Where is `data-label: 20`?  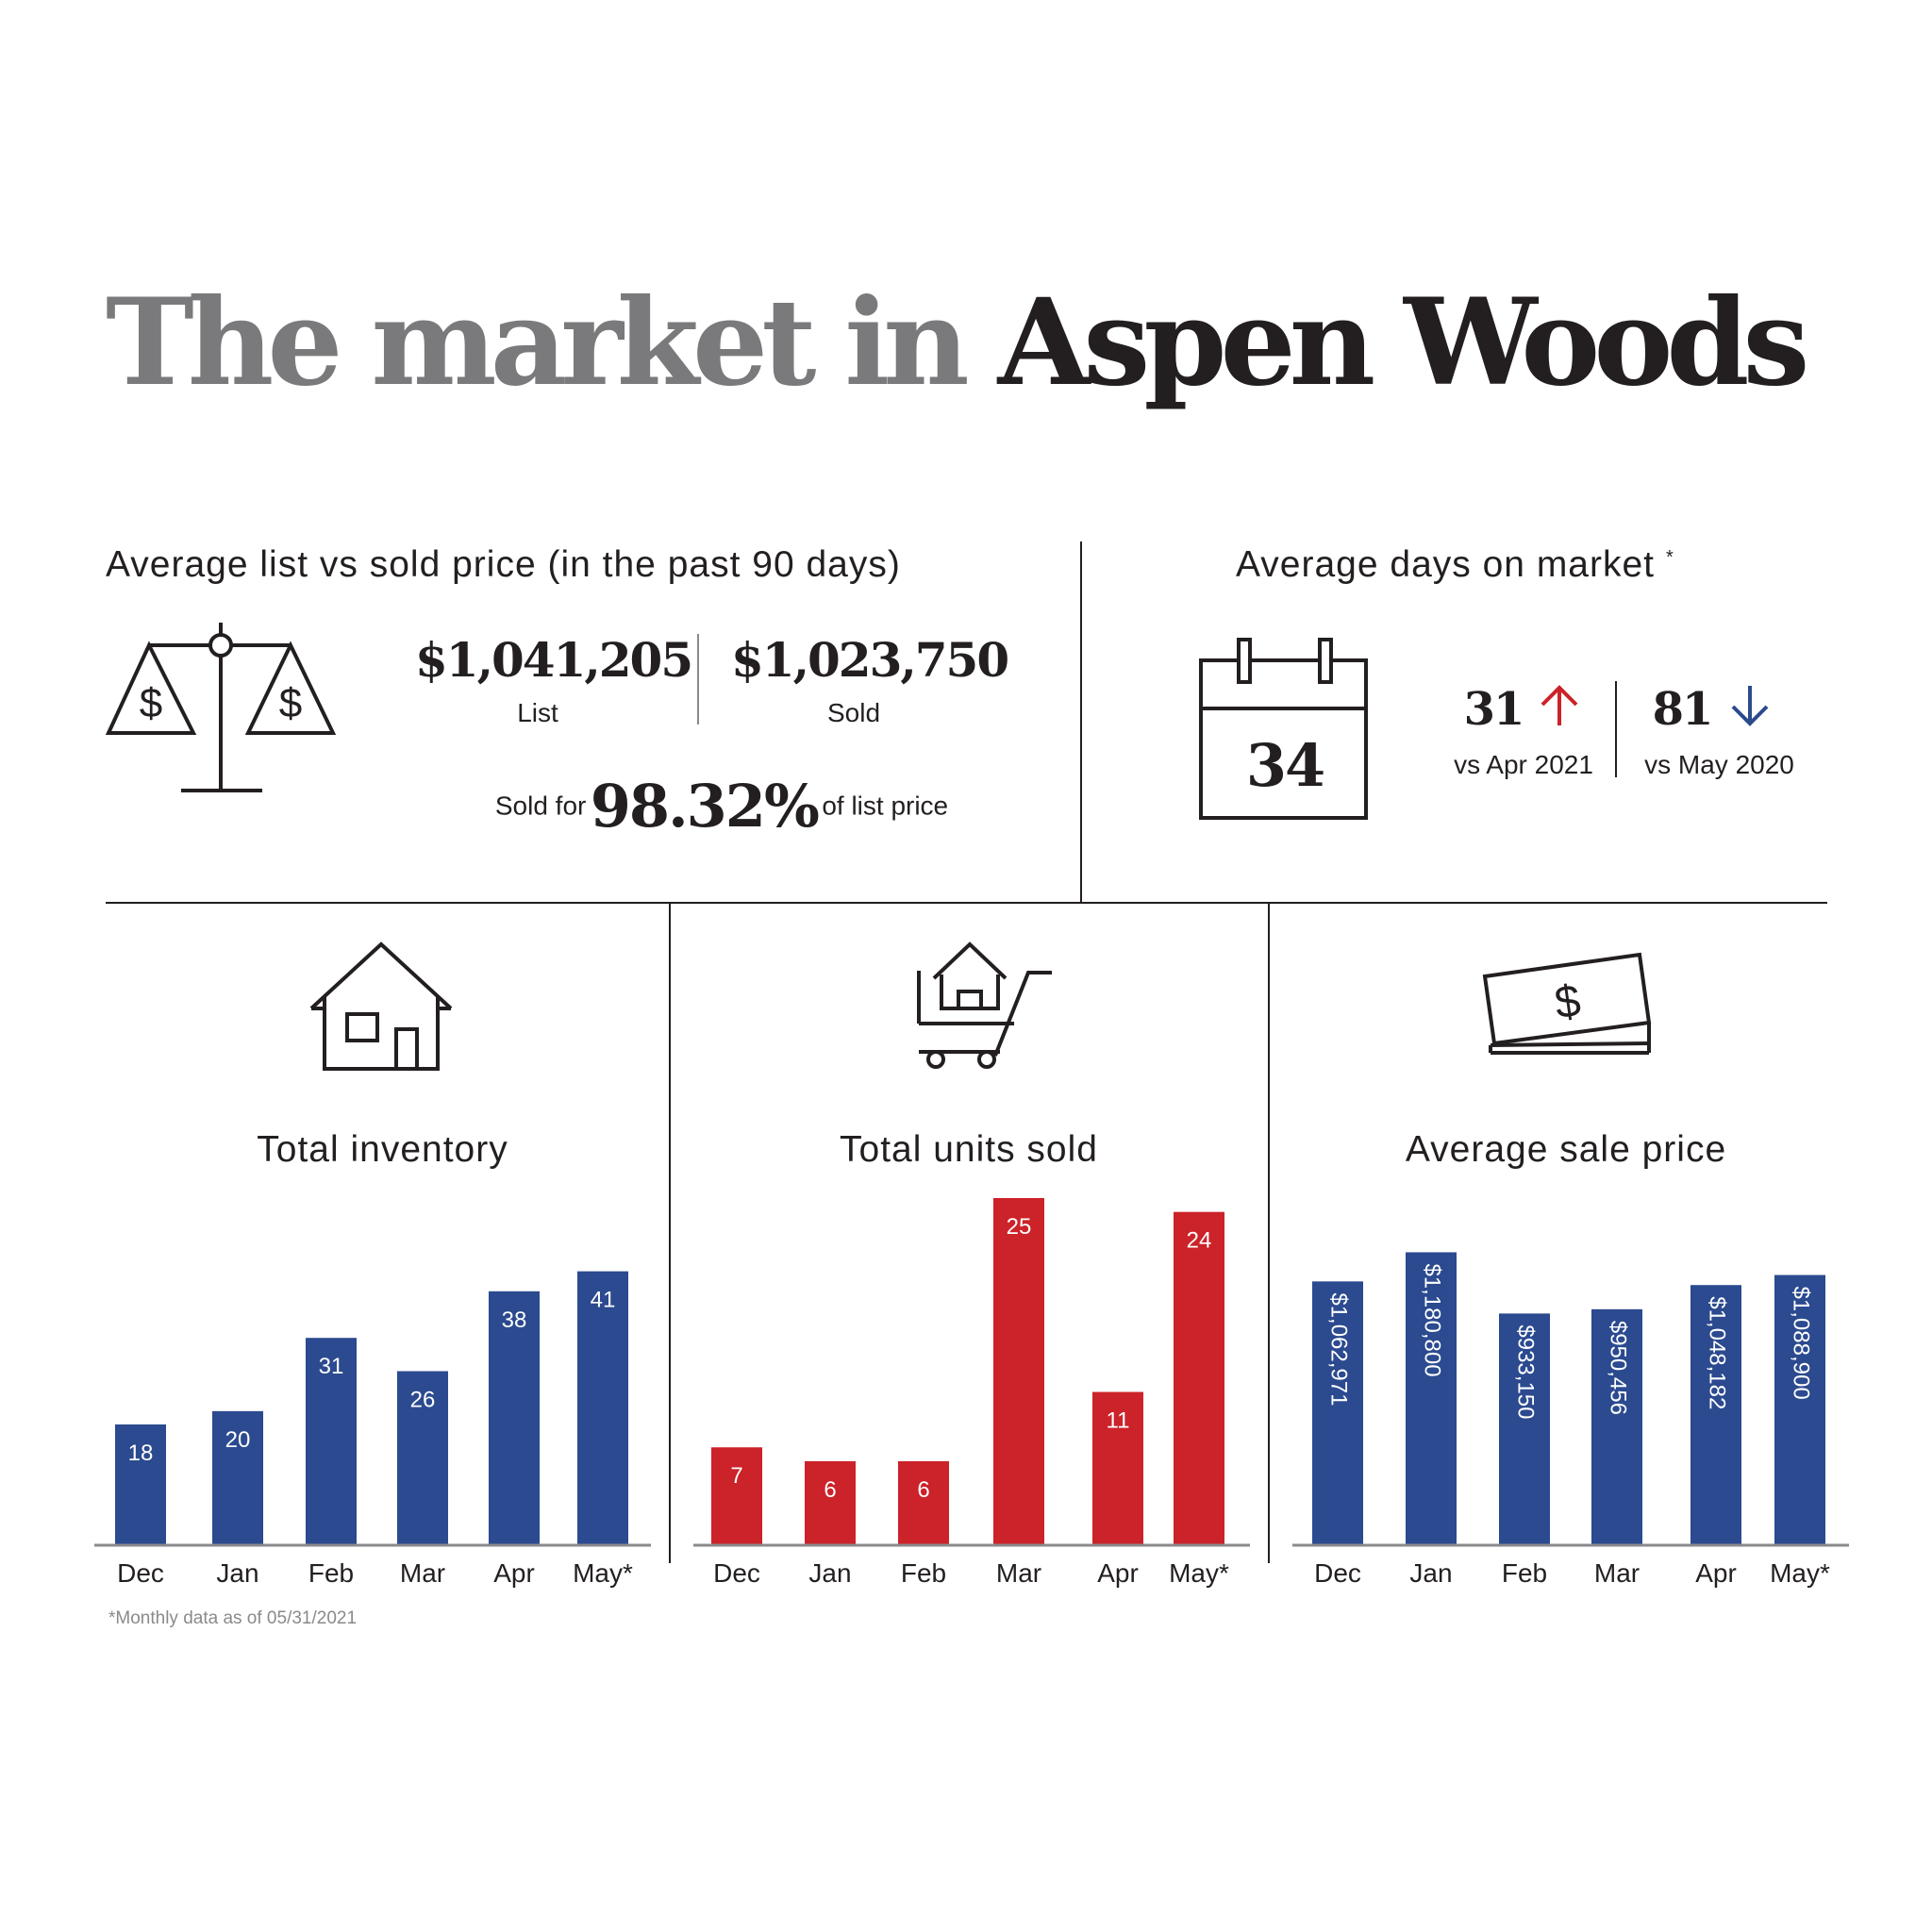
data-label: 20 is located at coordinates (238, 1440).